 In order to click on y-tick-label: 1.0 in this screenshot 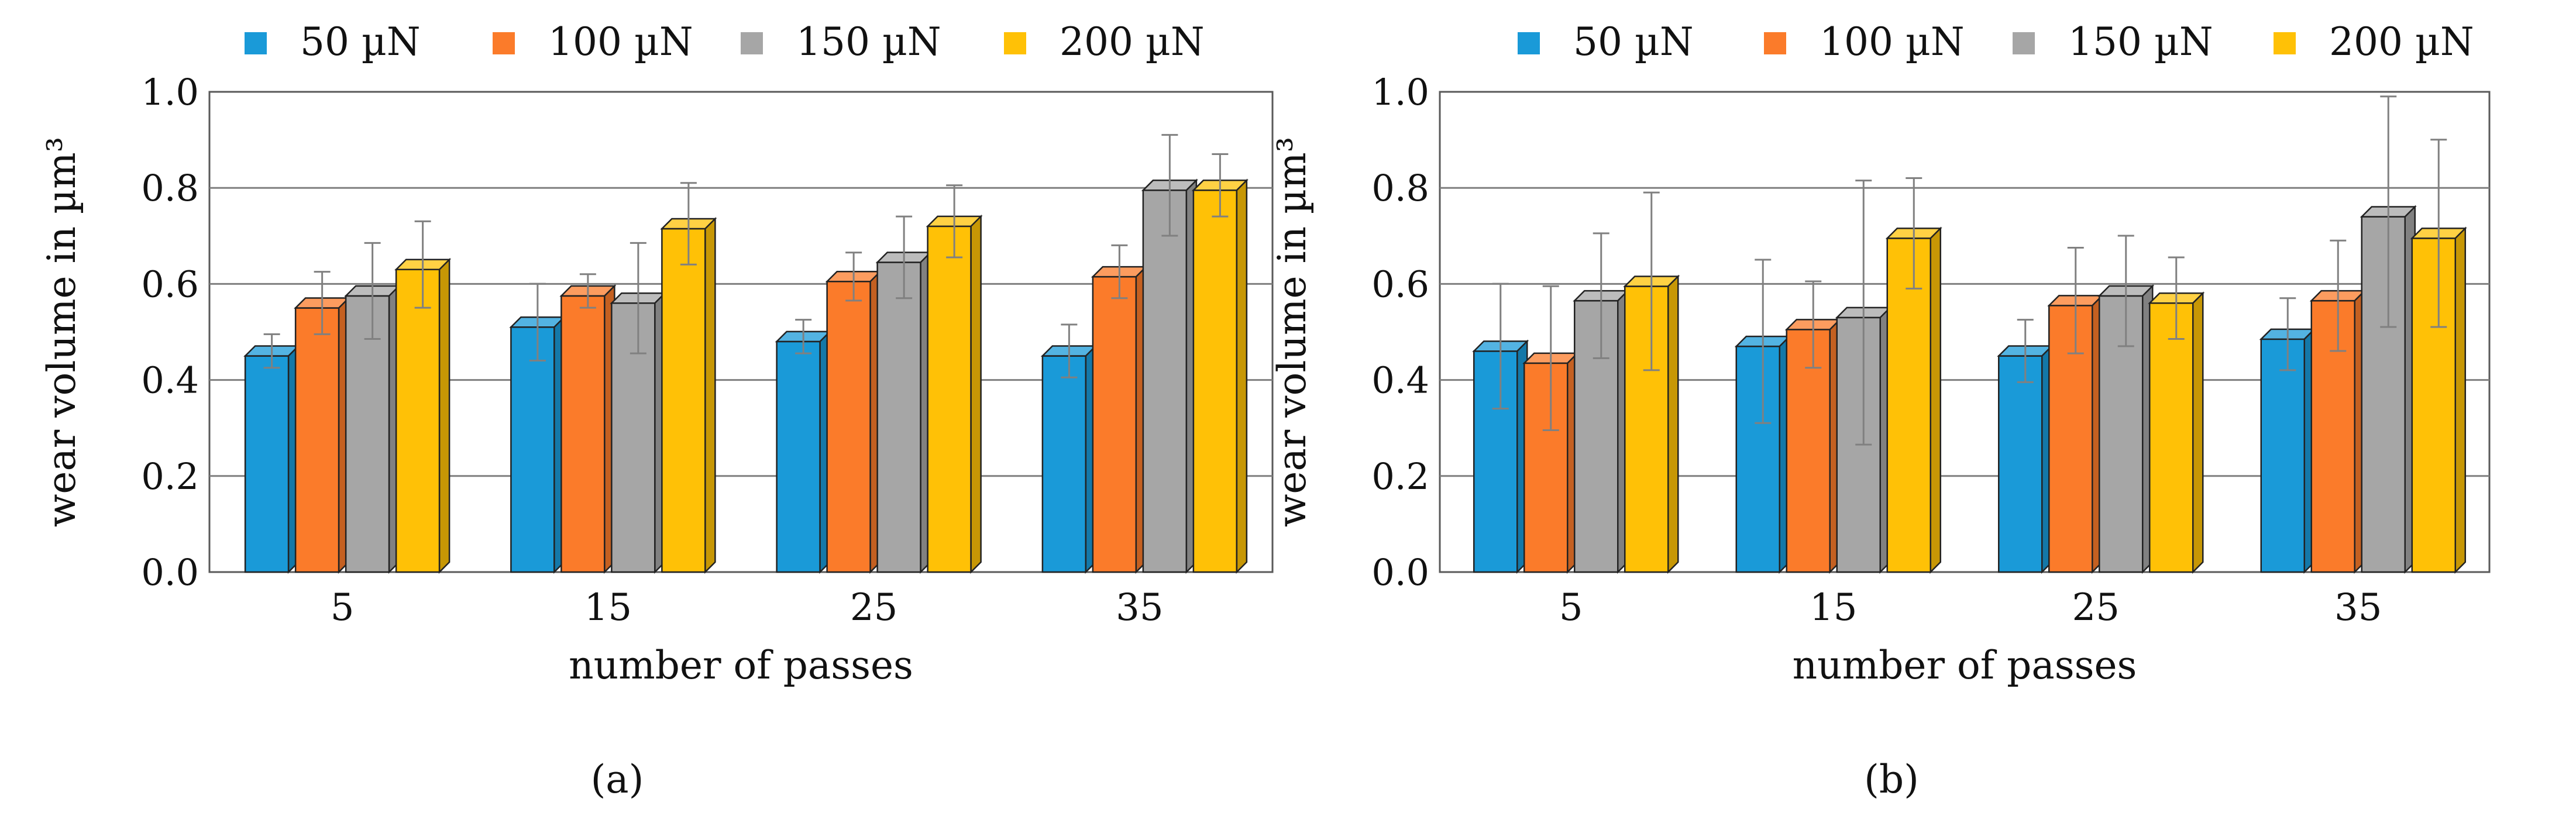, I will do `click(170, 92)`.